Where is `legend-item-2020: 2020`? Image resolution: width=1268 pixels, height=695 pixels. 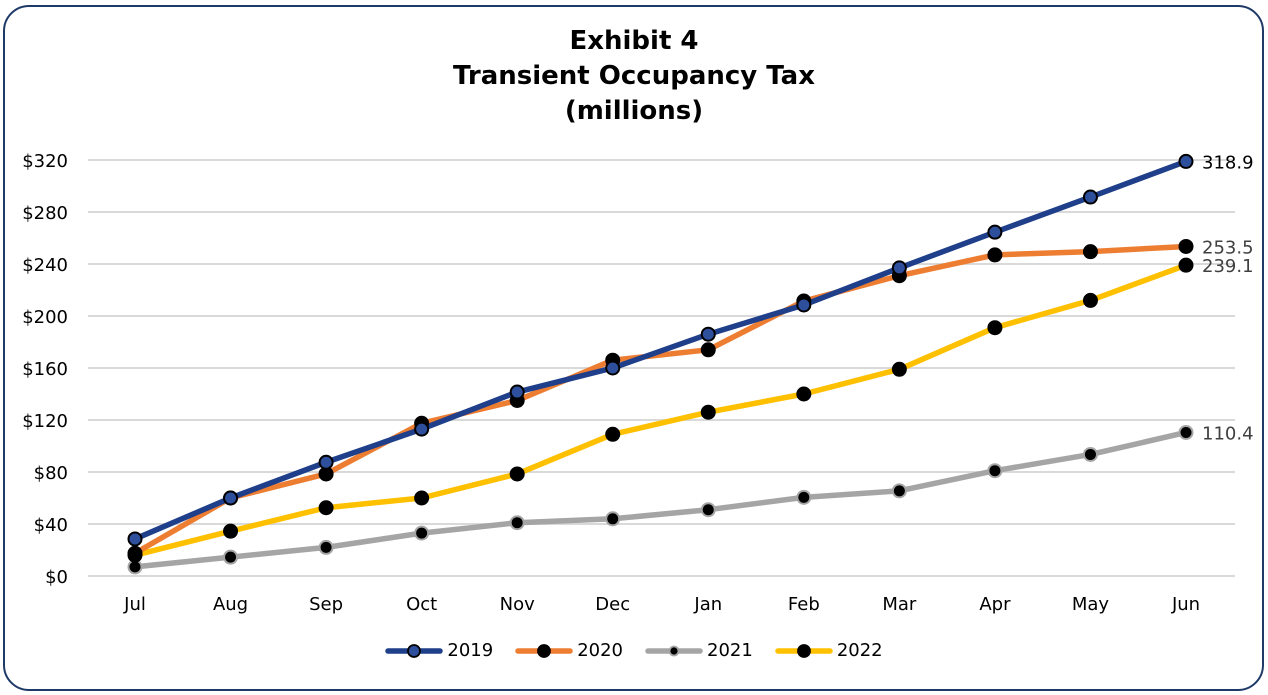
legend-item-2020: 2020 is located at coordinates (569, 650).